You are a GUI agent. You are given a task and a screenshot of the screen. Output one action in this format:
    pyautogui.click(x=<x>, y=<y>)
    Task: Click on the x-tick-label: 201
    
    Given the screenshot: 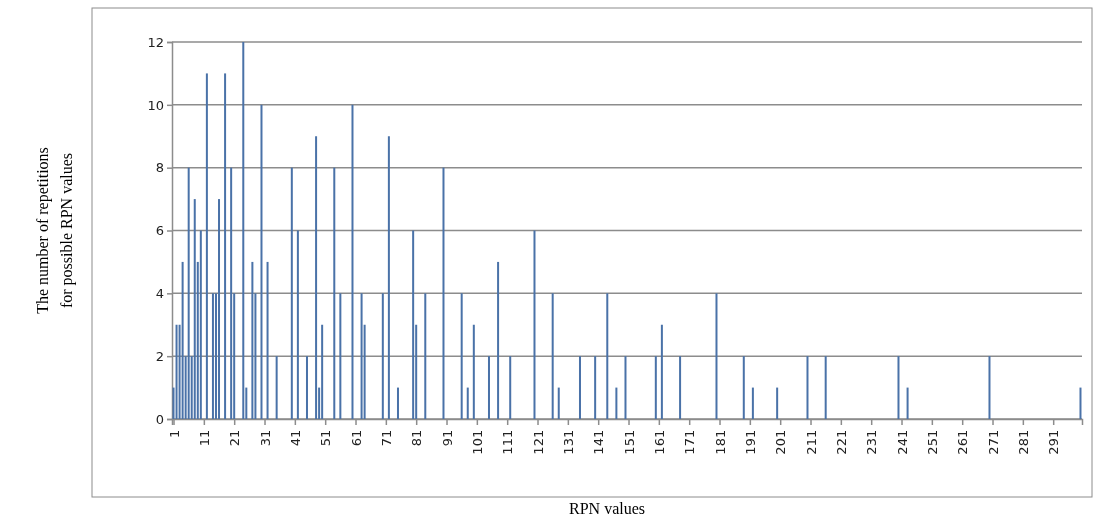 What is the action you would take?
    pyautogui.click(x=781, y=442)
    